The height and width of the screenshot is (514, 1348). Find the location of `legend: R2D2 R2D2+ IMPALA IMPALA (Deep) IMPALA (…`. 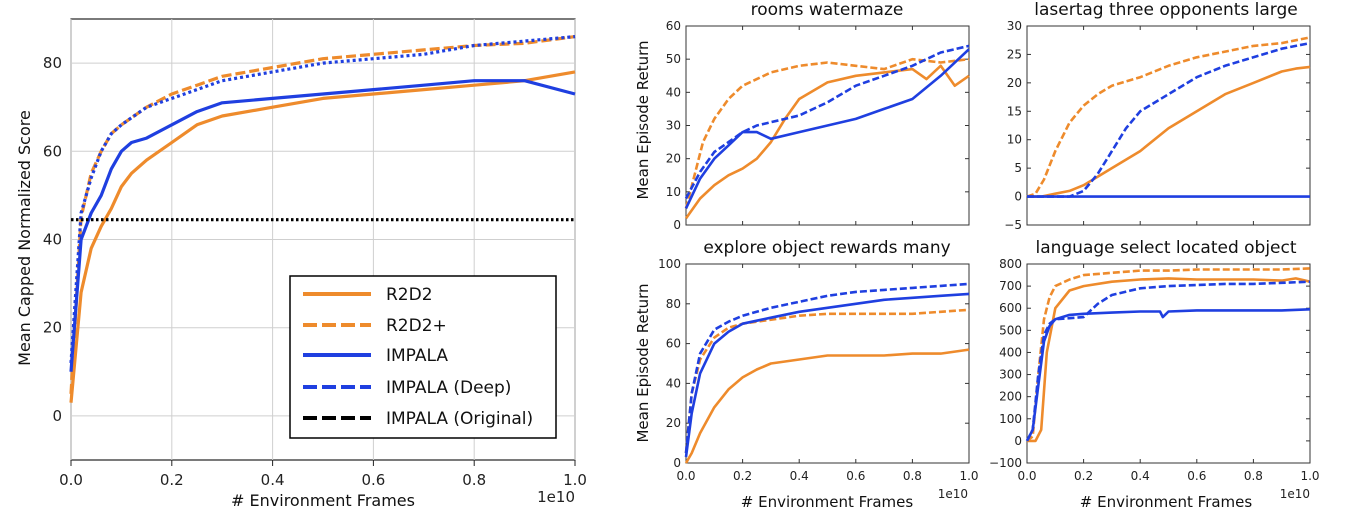

legend: R2D2 R2D2+ IMPALA IMPALA (Deep) IMPALA (… is located at coordinates (423, 357).